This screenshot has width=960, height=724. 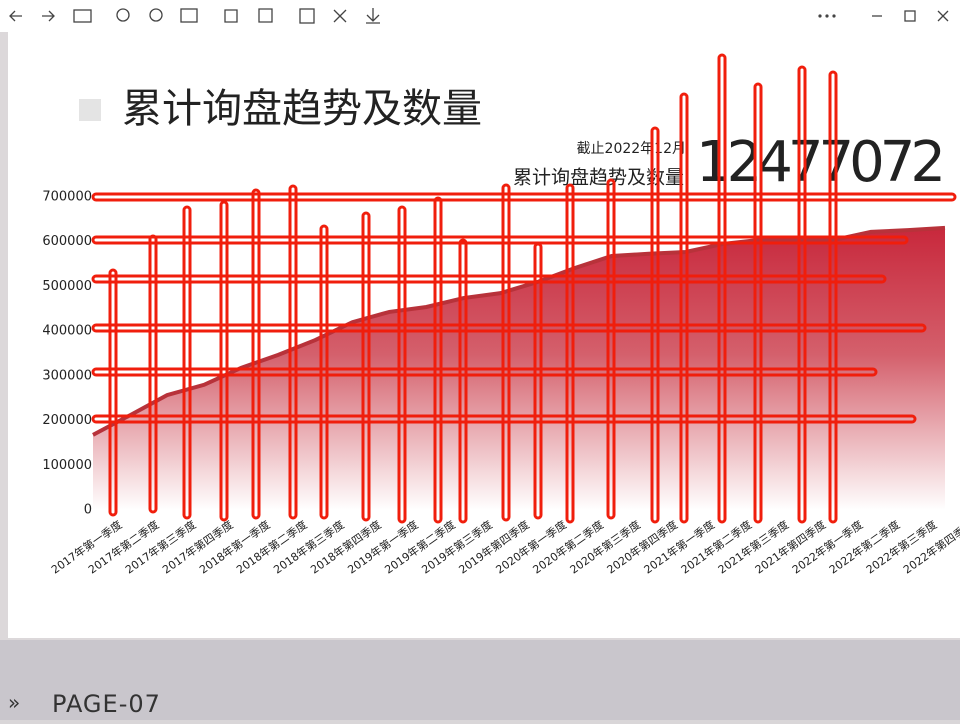 What do you see at coordinates (821, 162) in the screenshot?
I see `total-value: 12477072` at bounding box center [821, 162].